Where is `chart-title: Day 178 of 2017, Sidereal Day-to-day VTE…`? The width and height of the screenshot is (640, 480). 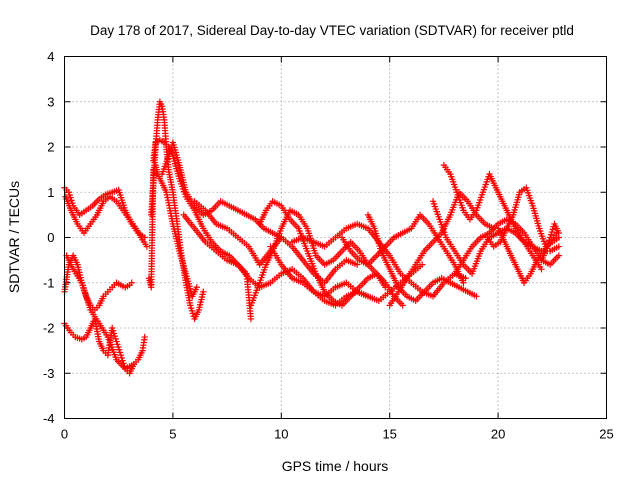 chart-title: Day 178 of 2017, Sidereal Day-to-day VTE… is located at coordinates (332, 30).